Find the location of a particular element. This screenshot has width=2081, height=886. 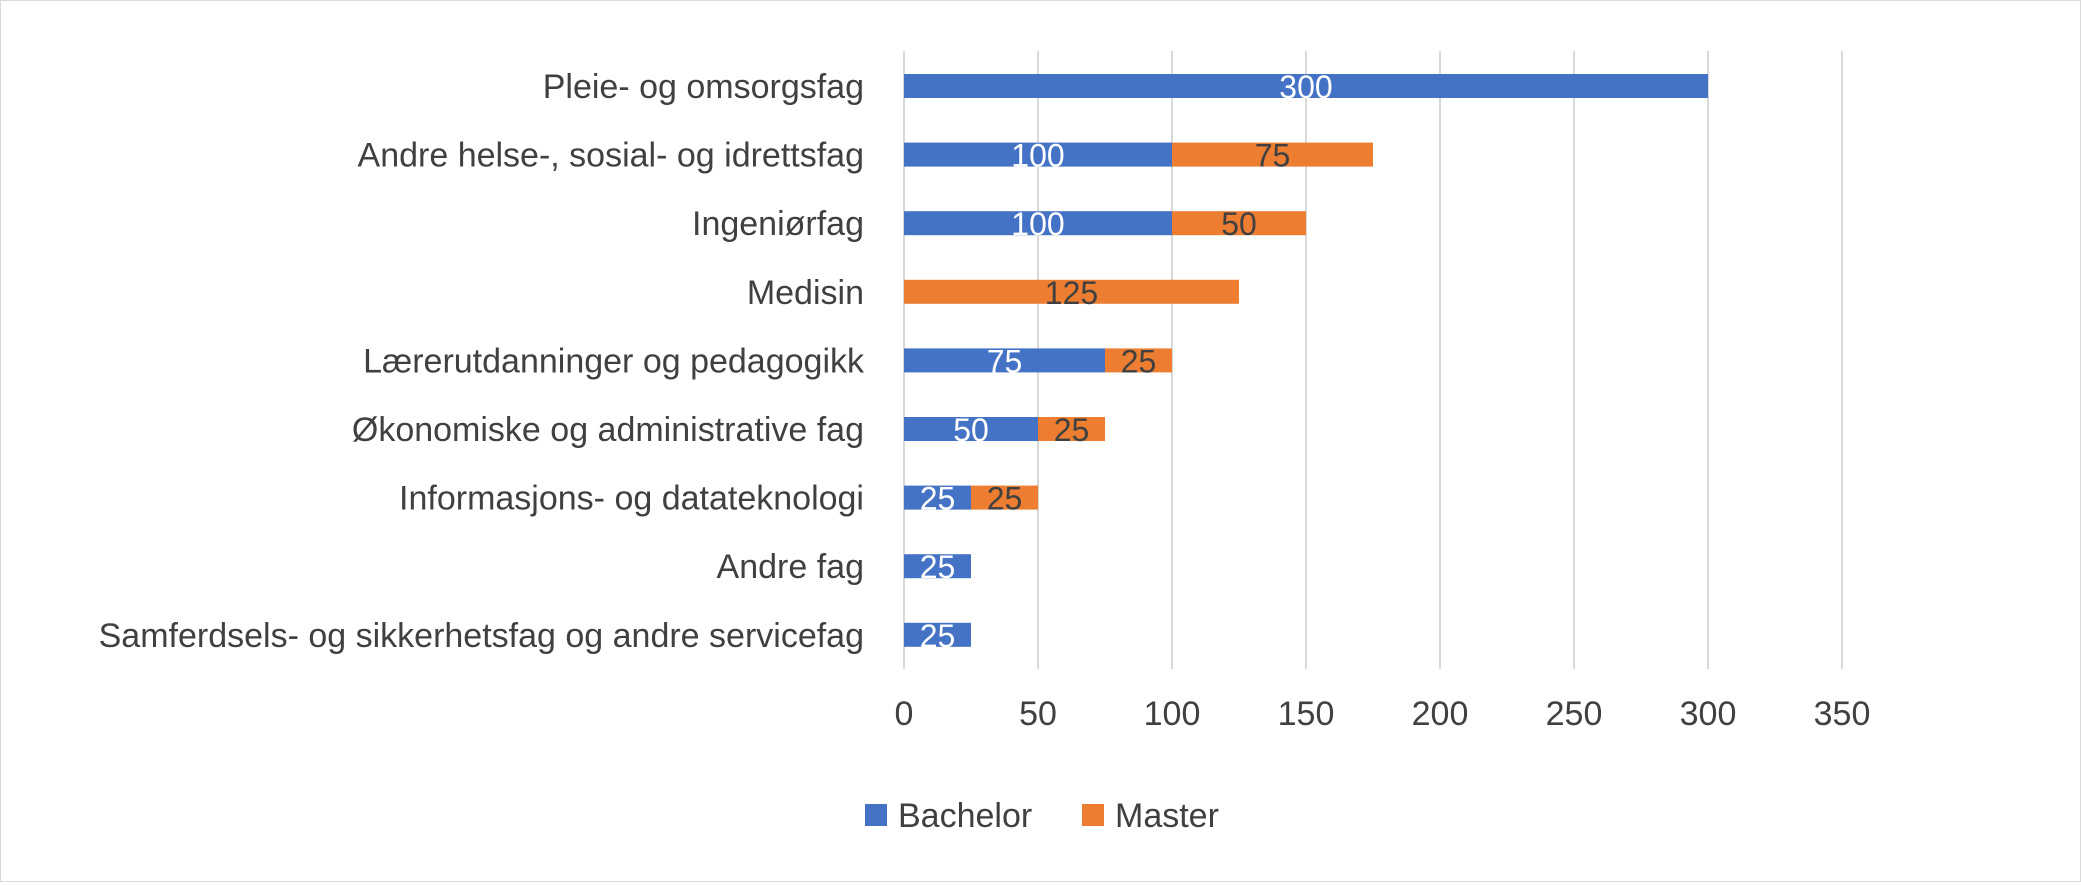

legend-label-master: Master is located at coordinates (1167, 816).